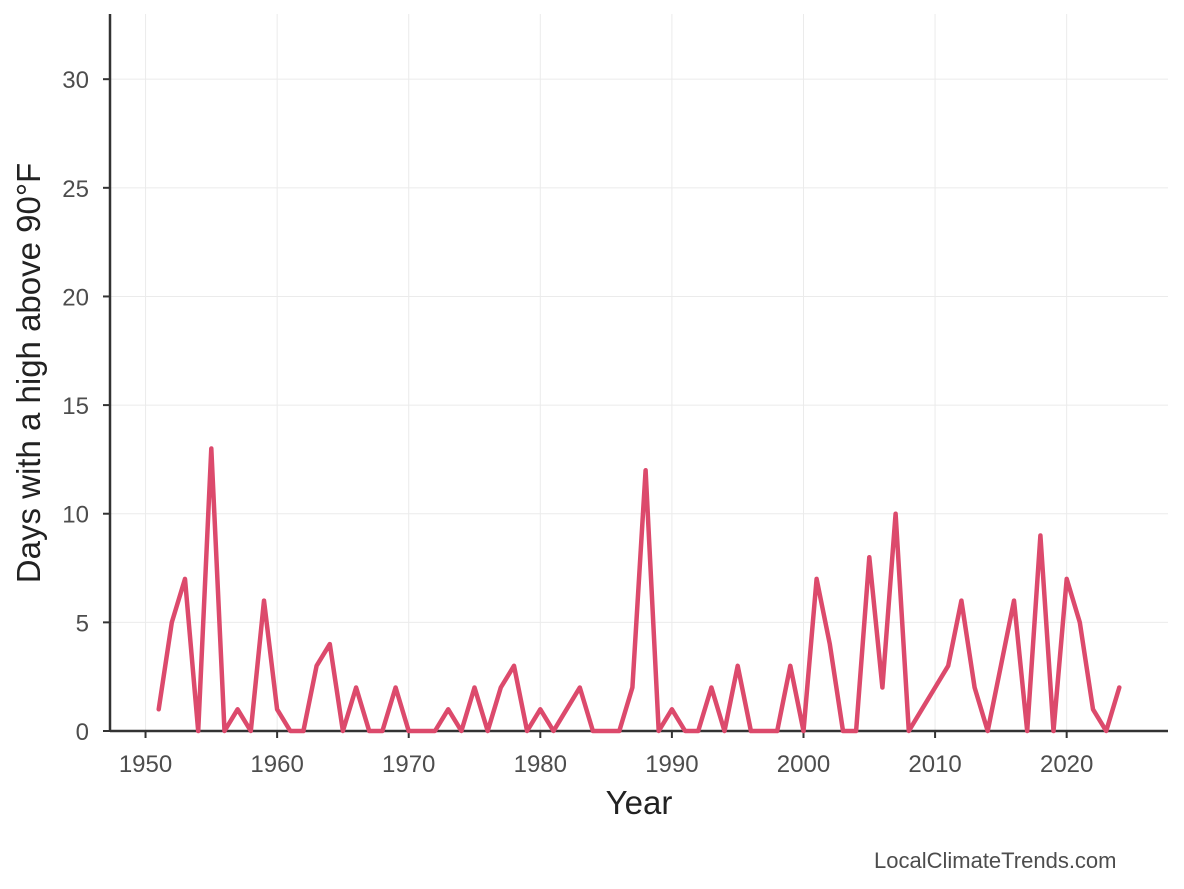 The image size is (1184, 889). Describe the element at coordinates (75, 406) in the screenshot. I see `y-tick-label: 15` at that location.